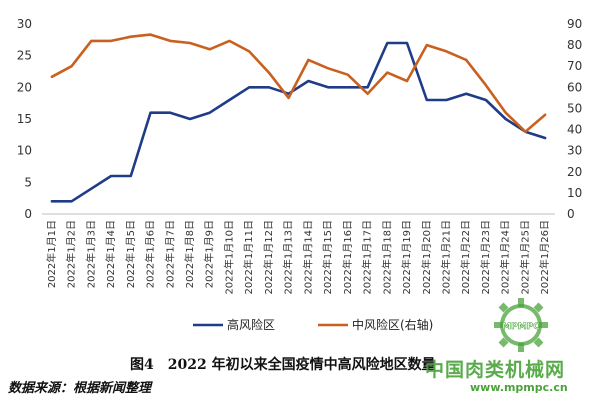  What do you see at coordinates (327, 257) in the screenshot?
I see `x-tick-label: 2022年1月15日` at bounding box center [327, 257].